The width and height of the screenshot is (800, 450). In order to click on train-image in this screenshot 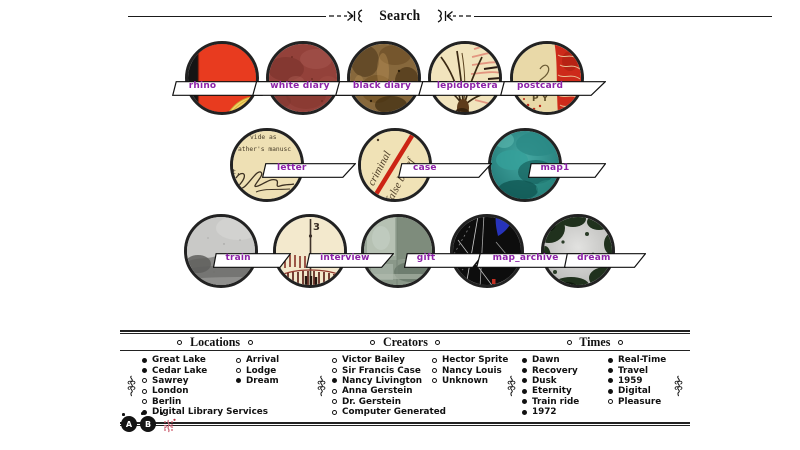, I will do `click(221, 251)`.